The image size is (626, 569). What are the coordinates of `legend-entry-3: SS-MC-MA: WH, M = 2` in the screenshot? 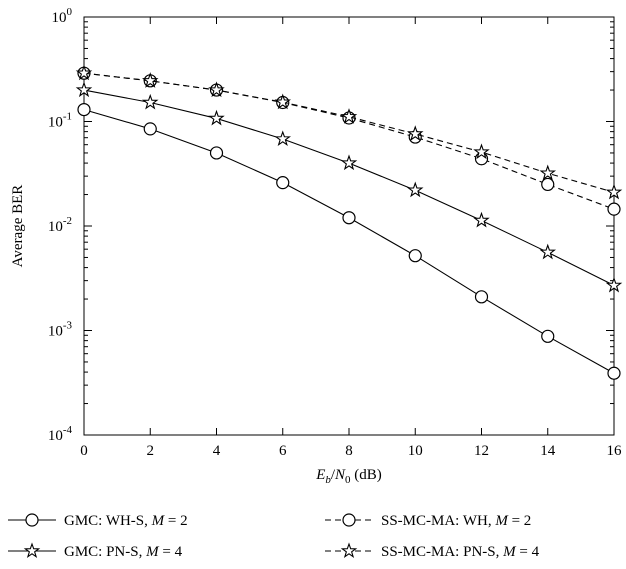 It's located at (428, 521).